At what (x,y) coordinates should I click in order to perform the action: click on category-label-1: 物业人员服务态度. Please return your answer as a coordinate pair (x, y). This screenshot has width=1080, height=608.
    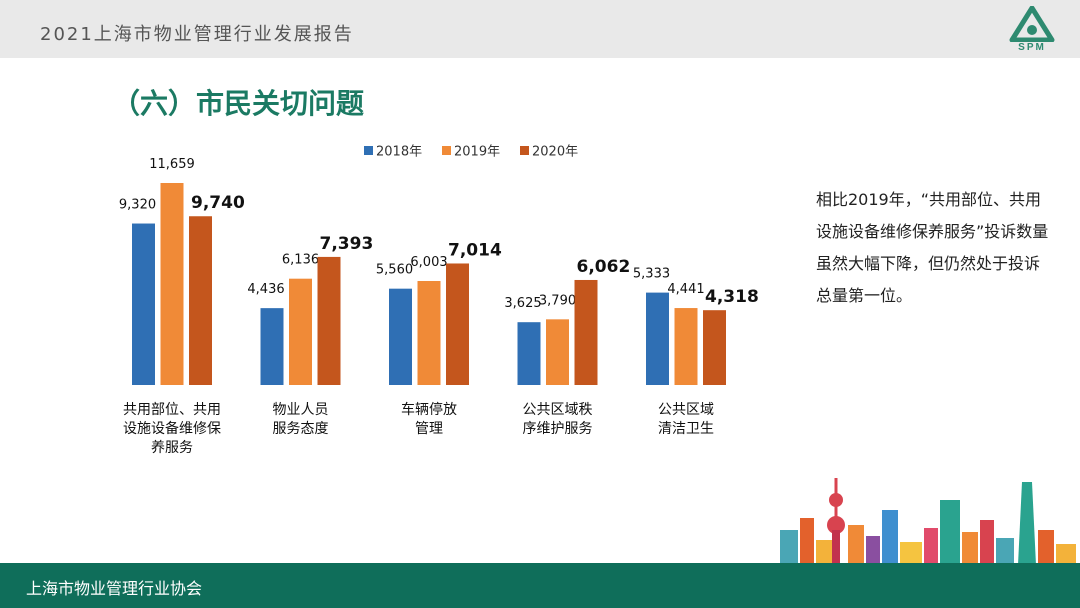
    Looking at the image, I should click on (301, 419).